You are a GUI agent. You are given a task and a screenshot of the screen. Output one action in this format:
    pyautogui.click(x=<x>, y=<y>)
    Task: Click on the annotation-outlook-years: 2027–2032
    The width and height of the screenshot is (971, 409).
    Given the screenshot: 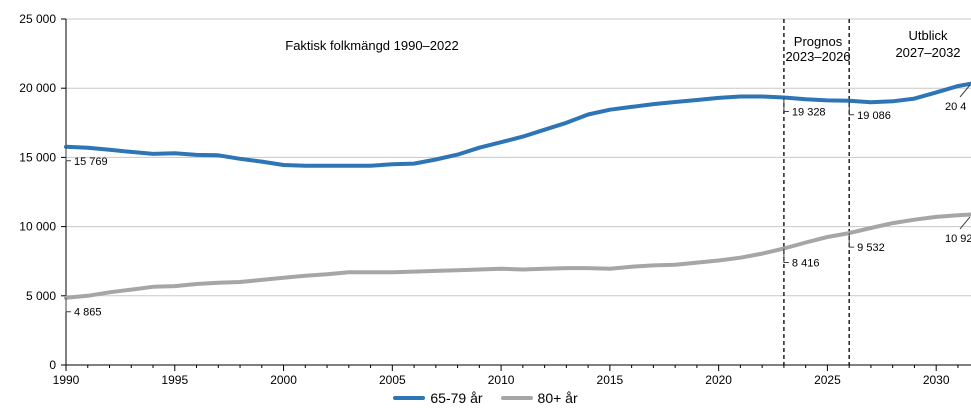 What is the action you would take?
    pyautogui.click(x=927, y=52)
    